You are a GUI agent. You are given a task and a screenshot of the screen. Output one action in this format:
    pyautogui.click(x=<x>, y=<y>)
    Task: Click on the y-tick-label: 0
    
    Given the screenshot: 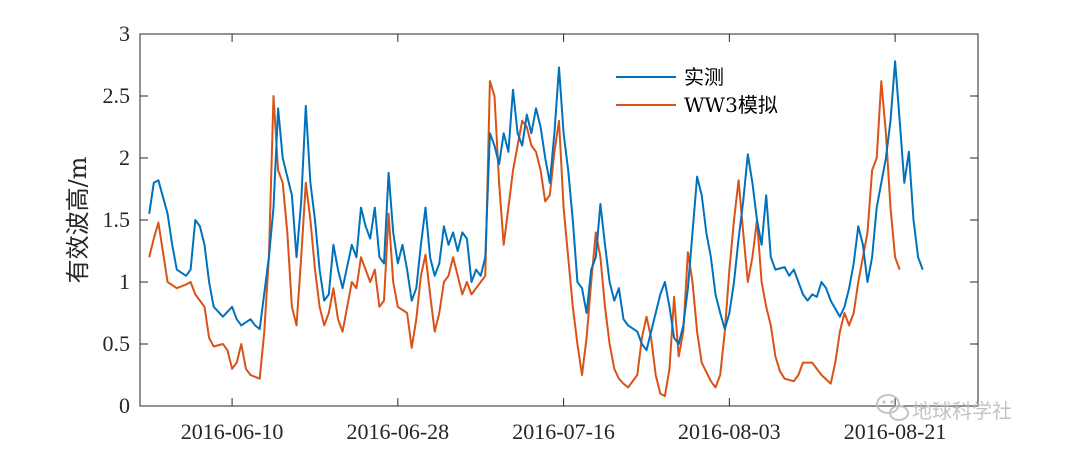 What is the action you would take?
    pyautogui.click(x=124, y=405)
    